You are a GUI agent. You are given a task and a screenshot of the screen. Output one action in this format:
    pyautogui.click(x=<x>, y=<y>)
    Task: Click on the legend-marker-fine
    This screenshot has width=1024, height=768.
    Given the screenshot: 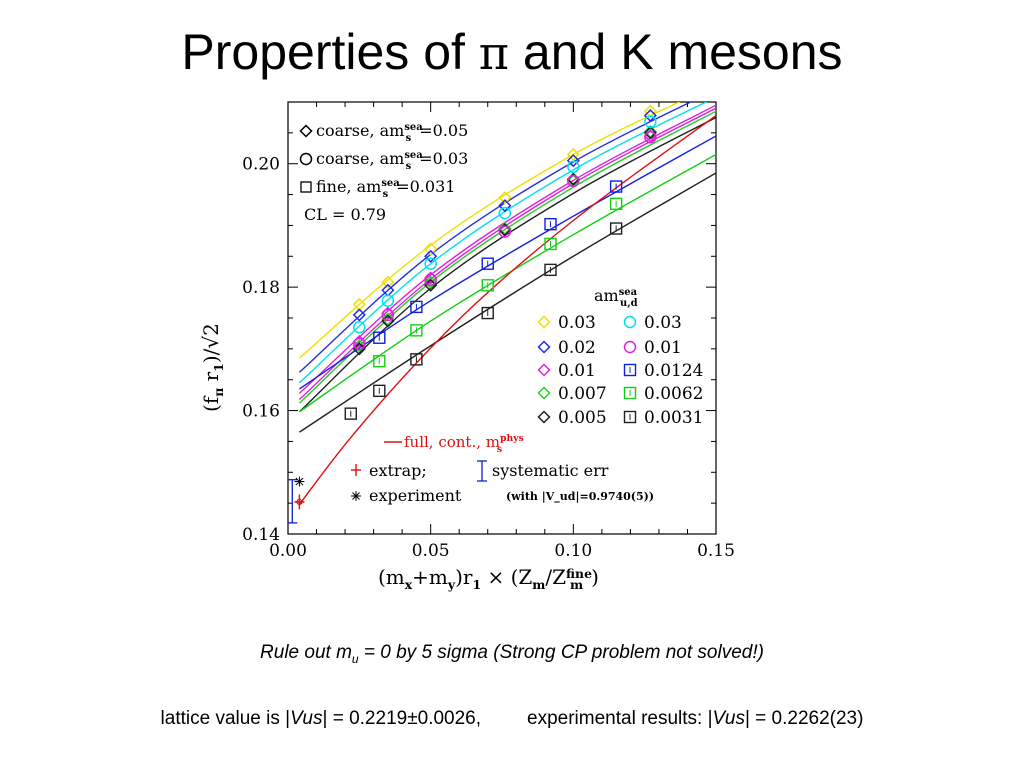 What is the action you would take?
    pyautogui.click(x=306, y=187)
    